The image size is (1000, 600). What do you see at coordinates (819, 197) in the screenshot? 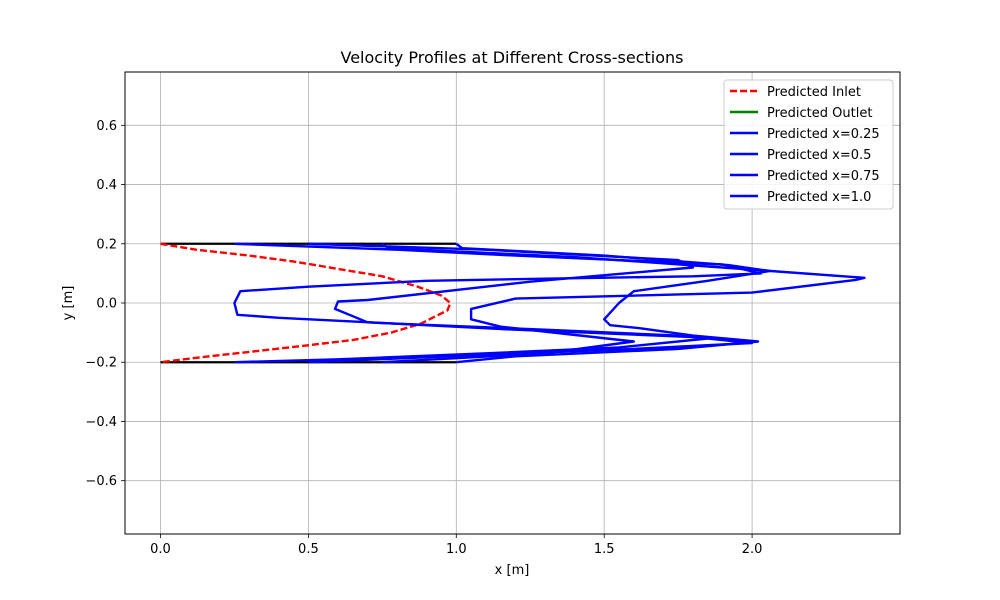
I see `legend-label: Predicted x=1.0` at bounding box center [819, 197].